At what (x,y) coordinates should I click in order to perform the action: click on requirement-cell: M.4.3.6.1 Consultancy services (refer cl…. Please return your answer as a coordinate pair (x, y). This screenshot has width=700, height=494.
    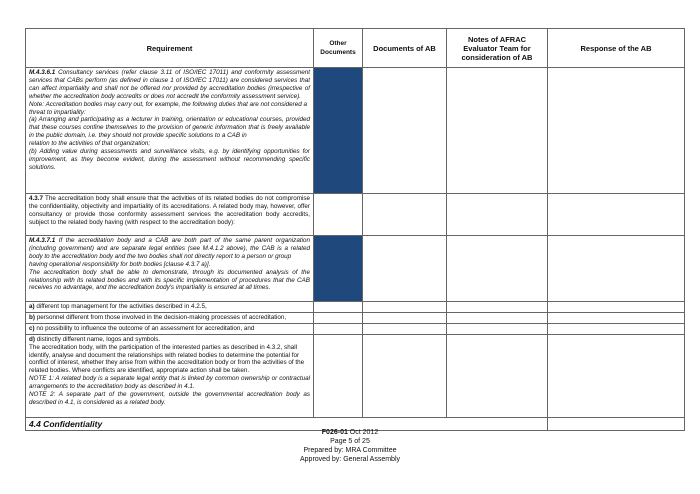
    Looking at the image, I should click on (169, 130).